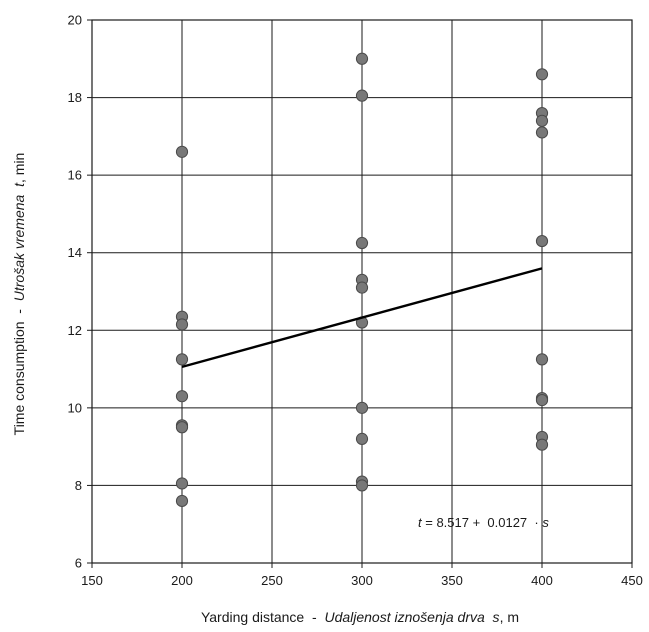  Describe the element at coordinates (75, 330) in the screenshot. I see `y-tick-label-12: 12` at that location.